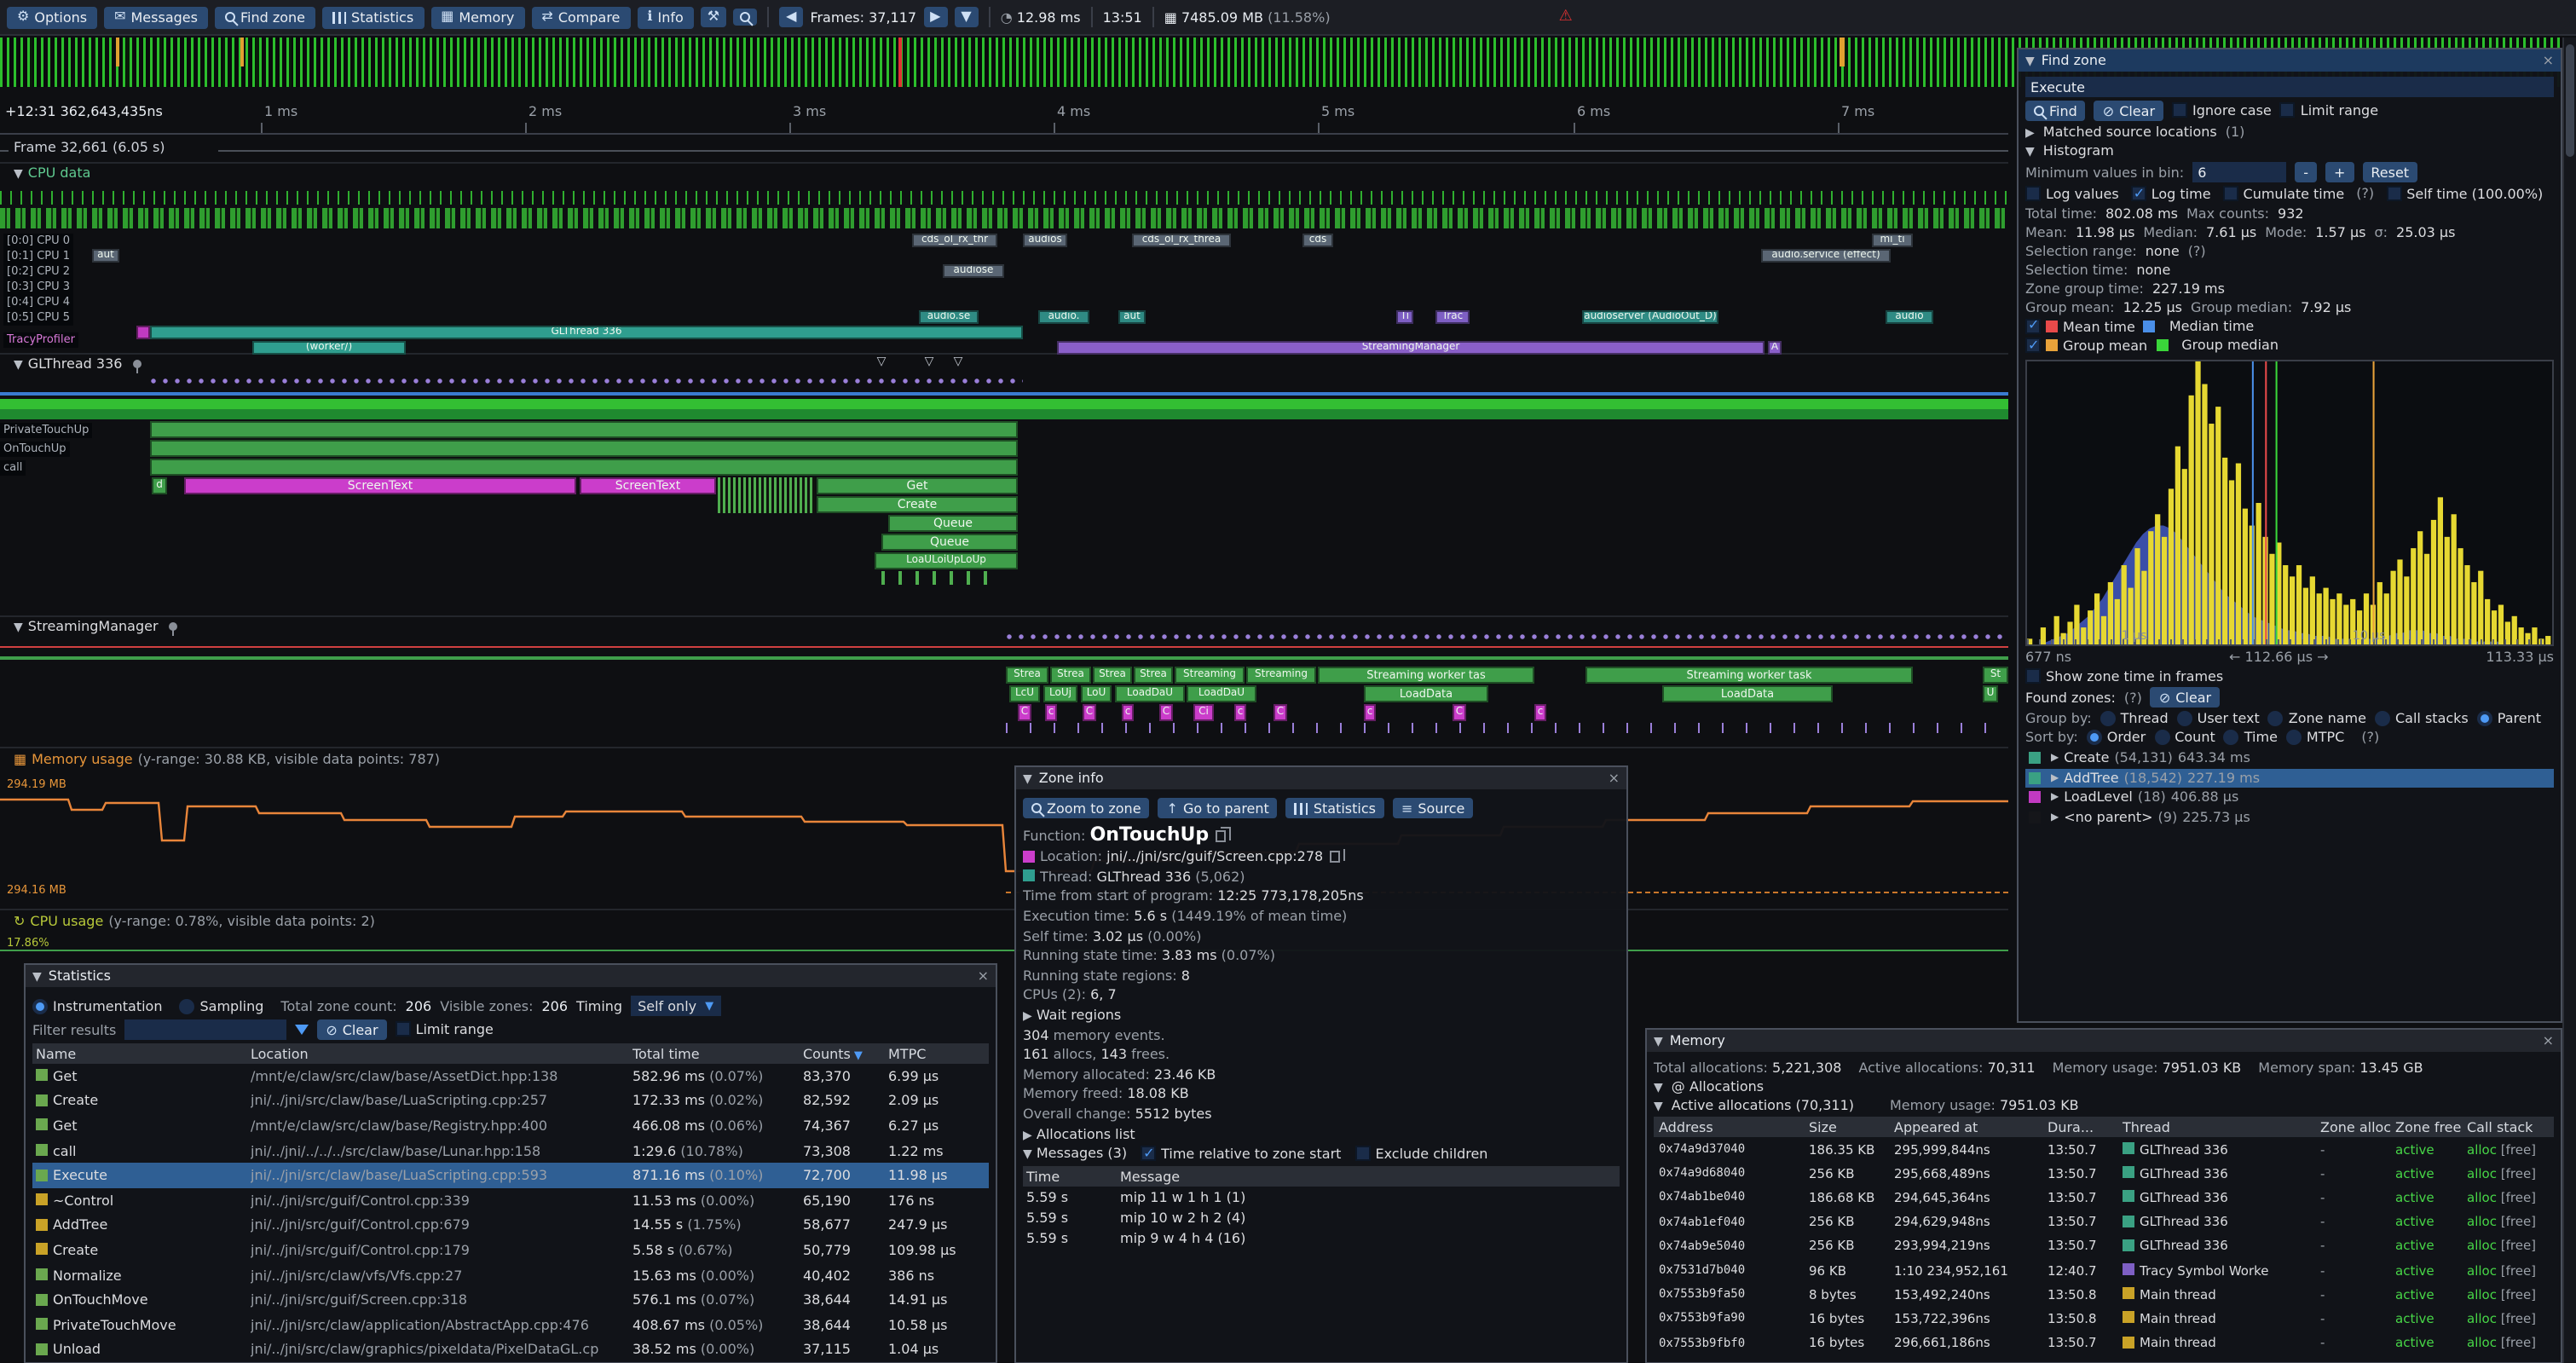 This screenshot has height=1363, width=2576. What do you see at coordinates (2218, 719) in the screenshot?
I see `group-by-radio: User text` at bounding box center [2218, 719].